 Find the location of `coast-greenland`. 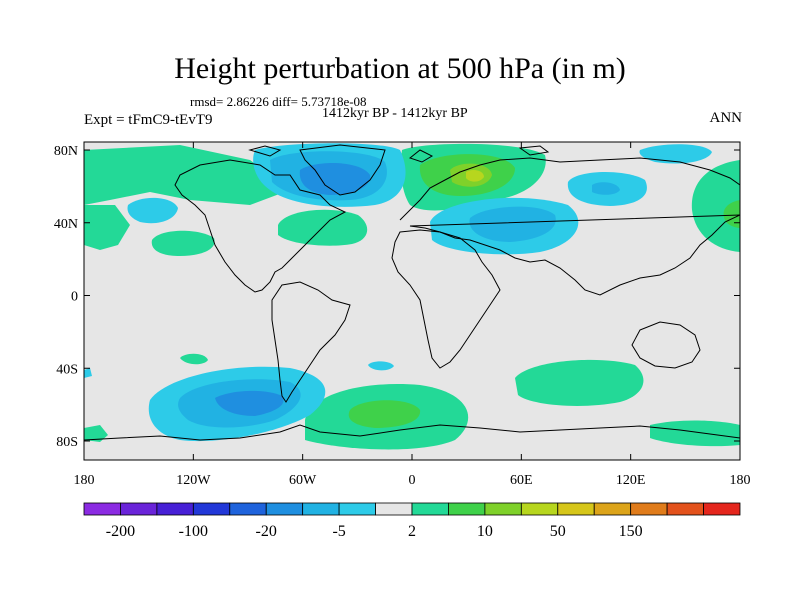

coast-greenland is located at coordinates (342, 170).